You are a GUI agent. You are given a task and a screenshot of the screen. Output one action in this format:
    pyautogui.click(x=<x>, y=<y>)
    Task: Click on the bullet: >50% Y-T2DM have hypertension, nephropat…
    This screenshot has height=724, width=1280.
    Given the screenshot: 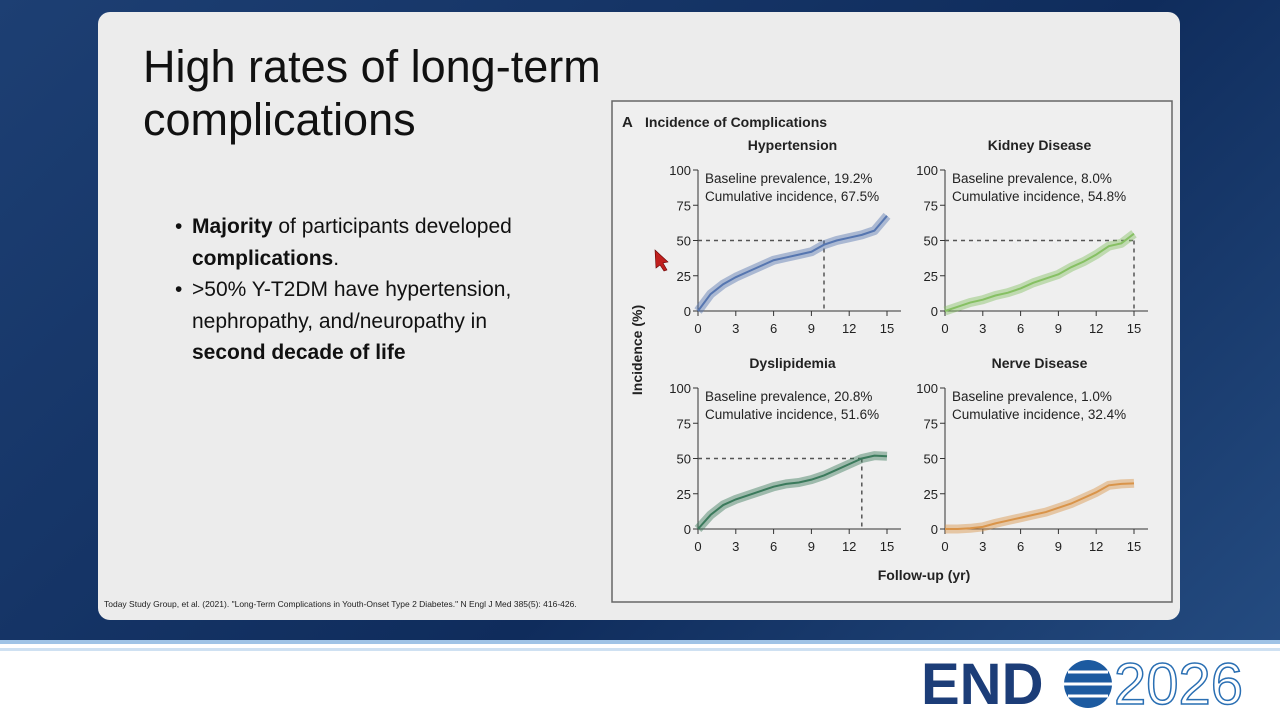 What is the action you would take?
    pyautogui.click(x=362, y=321)
    